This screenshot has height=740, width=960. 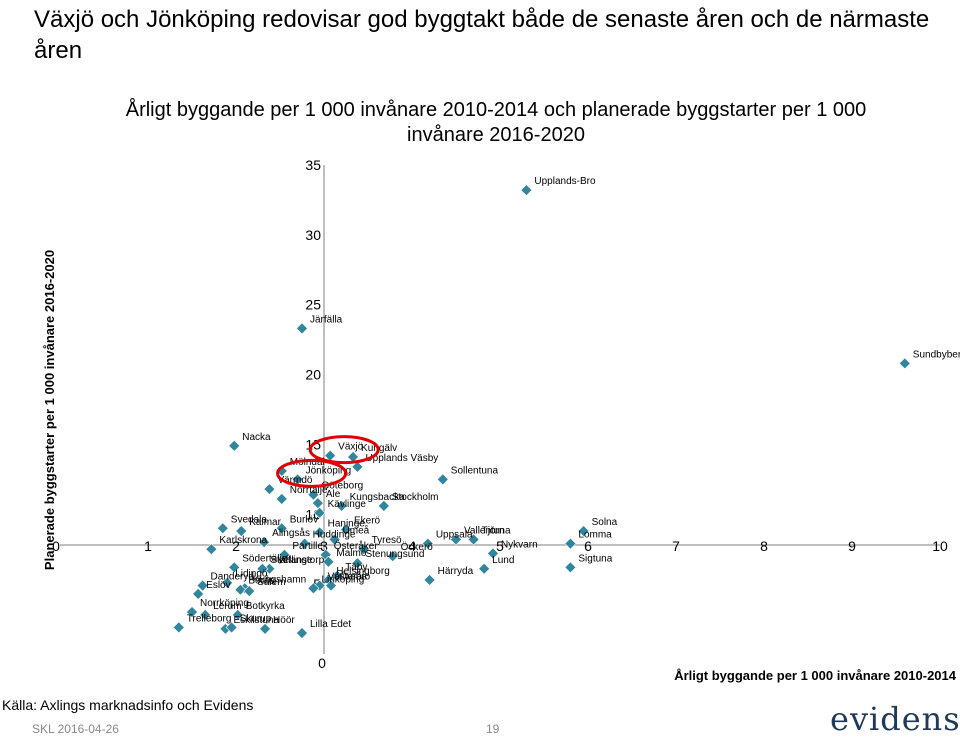 What do you see at coordinates (313, 235) in the screenshot?
I see `y-tick-label: 30` at bounding box center [313, 235].